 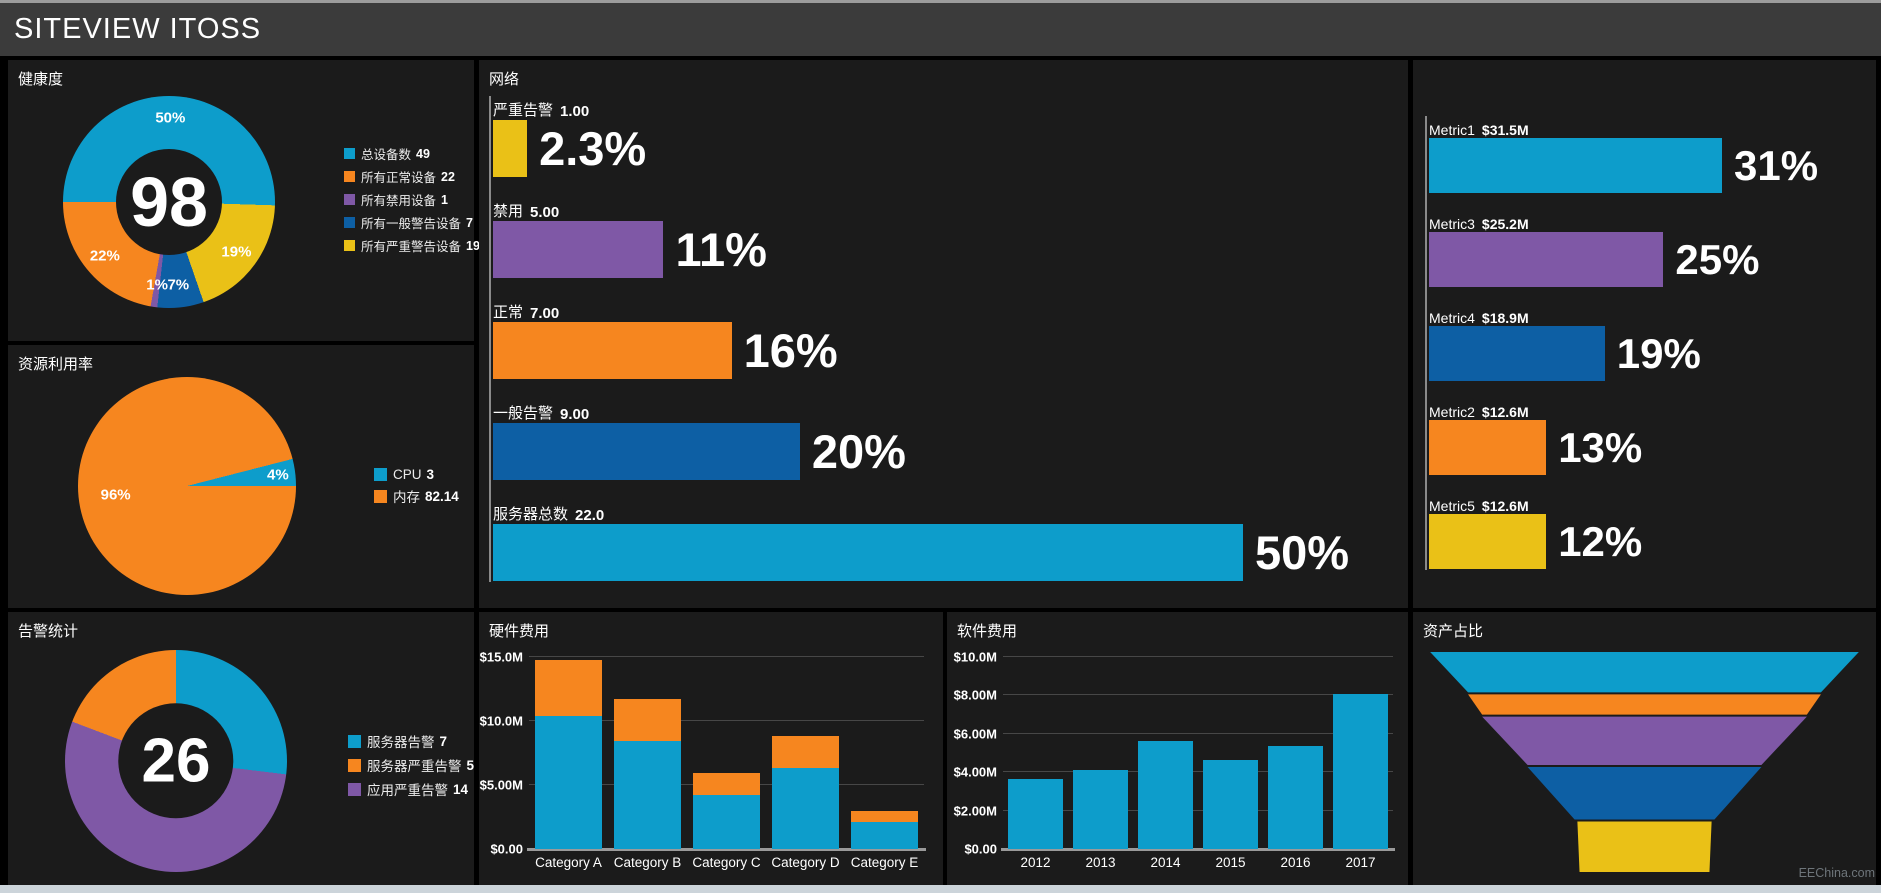 I want to click on bar-label-value: 9.00, so click(x=575, y=414).